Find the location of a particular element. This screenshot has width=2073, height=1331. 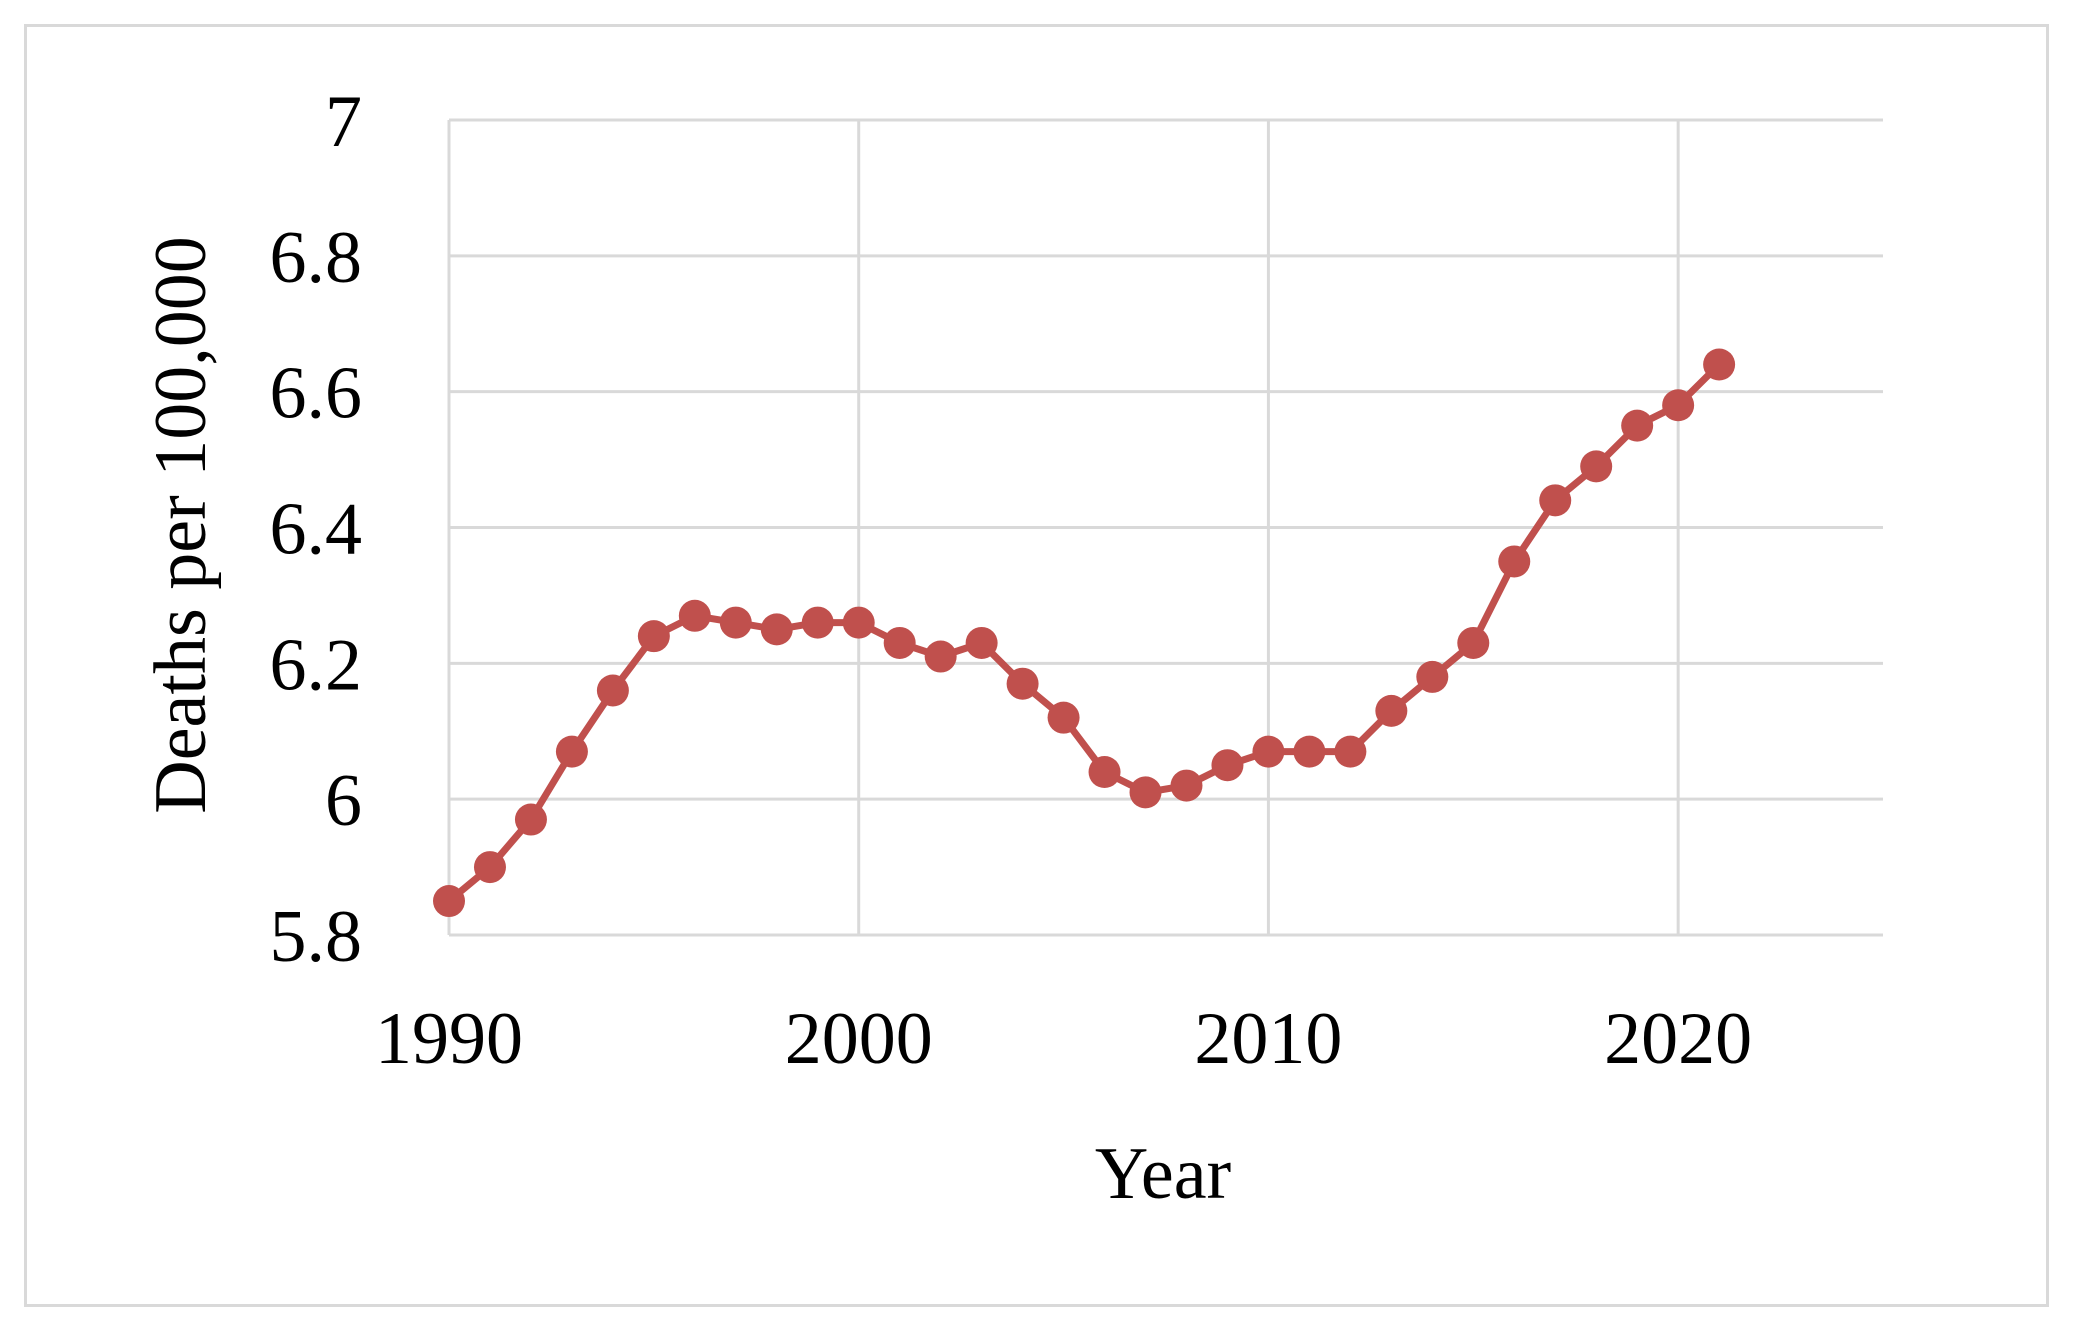

x-tick-label: 2020 is located at coordinates (1678, 1039).